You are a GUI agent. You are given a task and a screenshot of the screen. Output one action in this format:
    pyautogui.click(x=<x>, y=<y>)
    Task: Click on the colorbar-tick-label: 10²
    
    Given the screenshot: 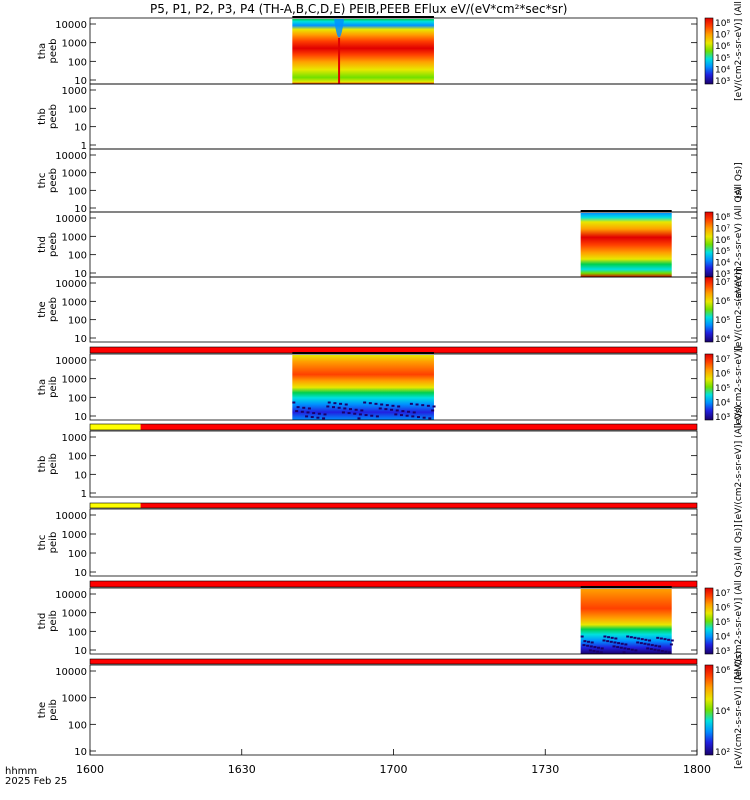 What is the action you would take?
    pyautogui.click(x=722, y=753)
    